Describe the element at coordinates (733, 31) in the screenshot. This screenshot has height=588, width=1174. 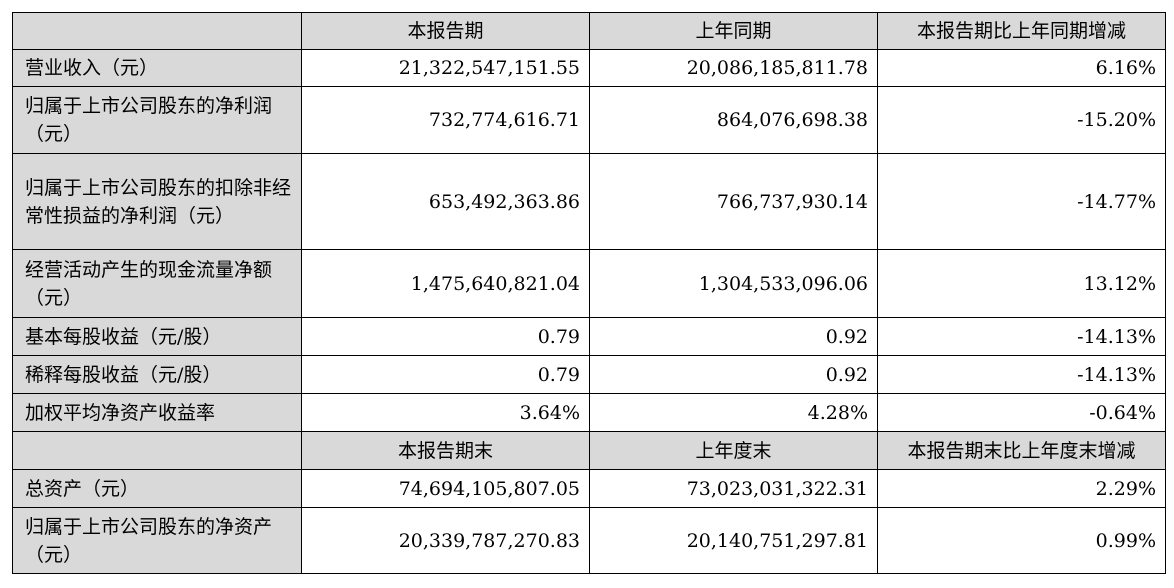
I see `header-prior-period: 上年同期` at that location.